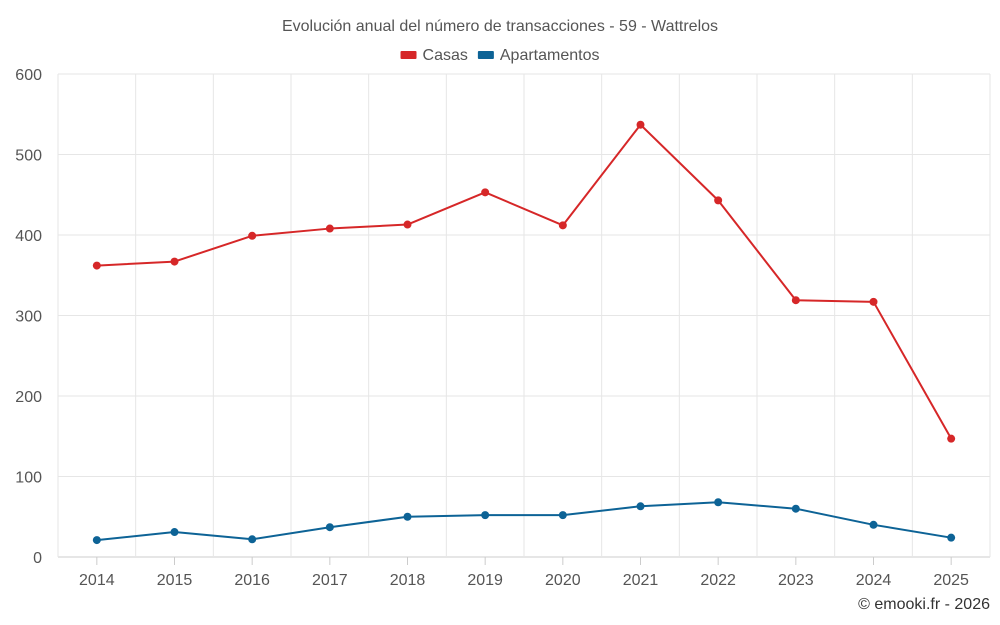  Describe the element at coordinates (97, 580) in the screenshot. I see `x-tick-label: 2014` at that location.